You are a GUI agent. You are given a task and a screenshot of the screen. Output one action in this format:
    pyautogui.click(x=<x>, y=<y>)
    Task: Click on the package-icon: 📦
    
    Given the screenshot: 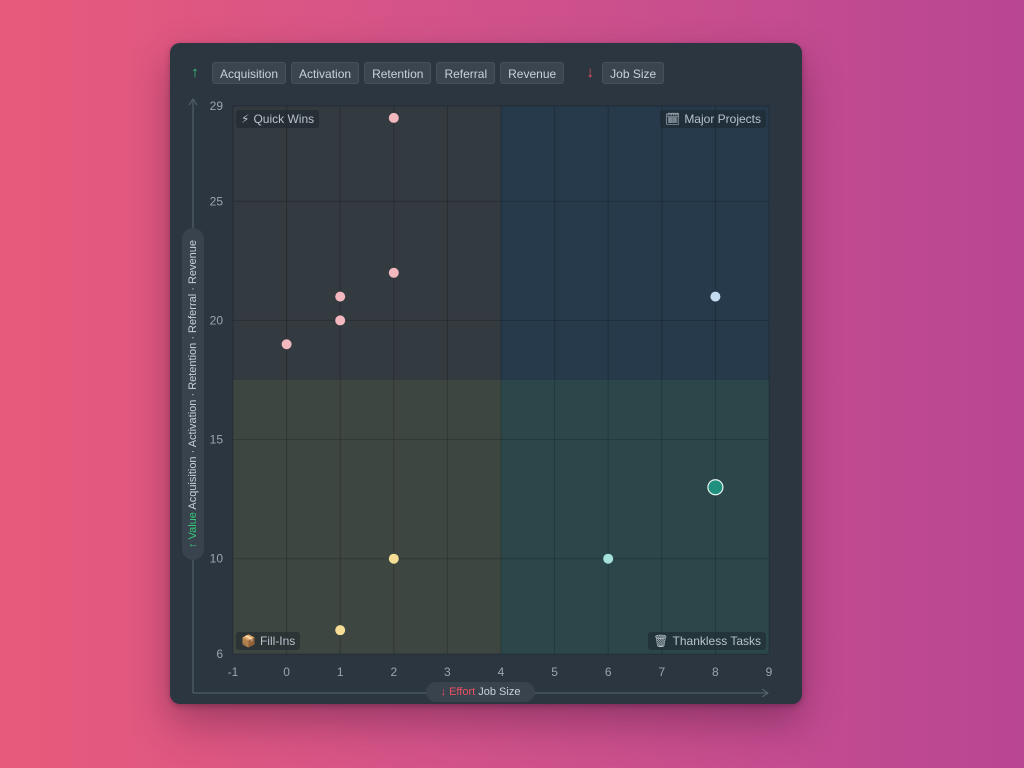 What is the action you would take?
    pyautogui.click(x=248, y=641)
    